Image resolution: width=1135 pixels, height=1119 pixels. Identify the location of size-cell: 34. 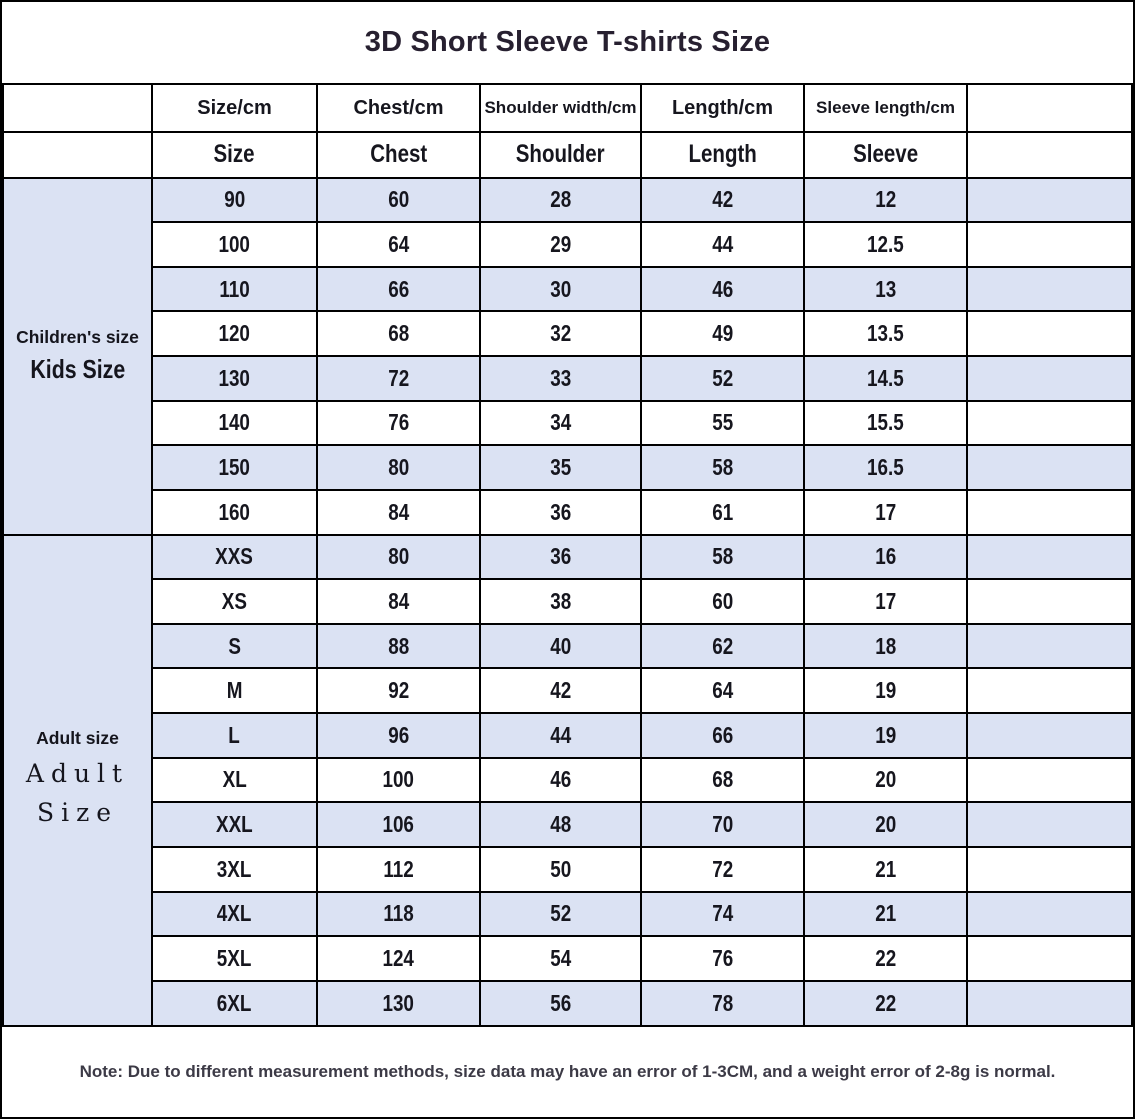
(560, 423).